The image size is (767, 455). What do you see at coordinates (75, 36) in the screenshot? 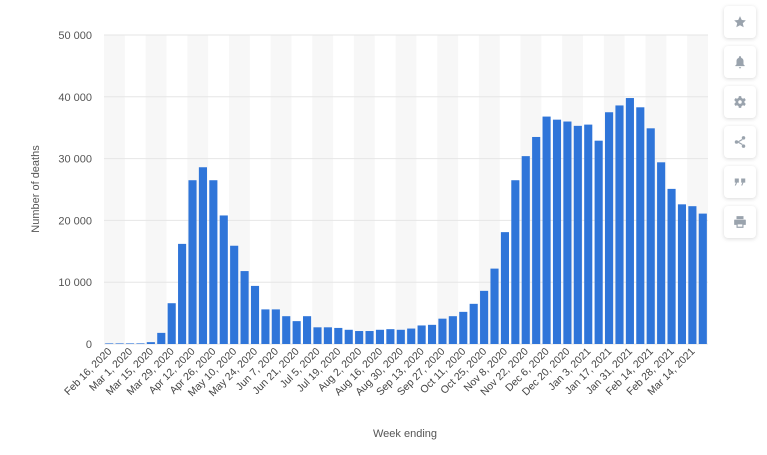
I see `y-tick-label: 50 000` at bounding box center [75, 36].